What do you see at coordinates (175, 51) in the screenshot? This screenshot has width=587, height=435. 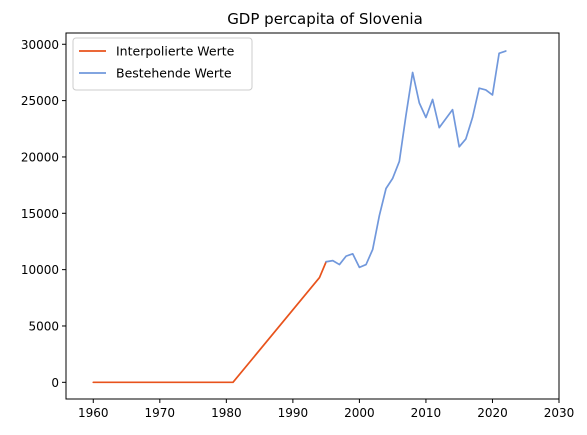 I see `legend-label-interpolated: Interpolierte Werte` at bounding box center [175, 51].